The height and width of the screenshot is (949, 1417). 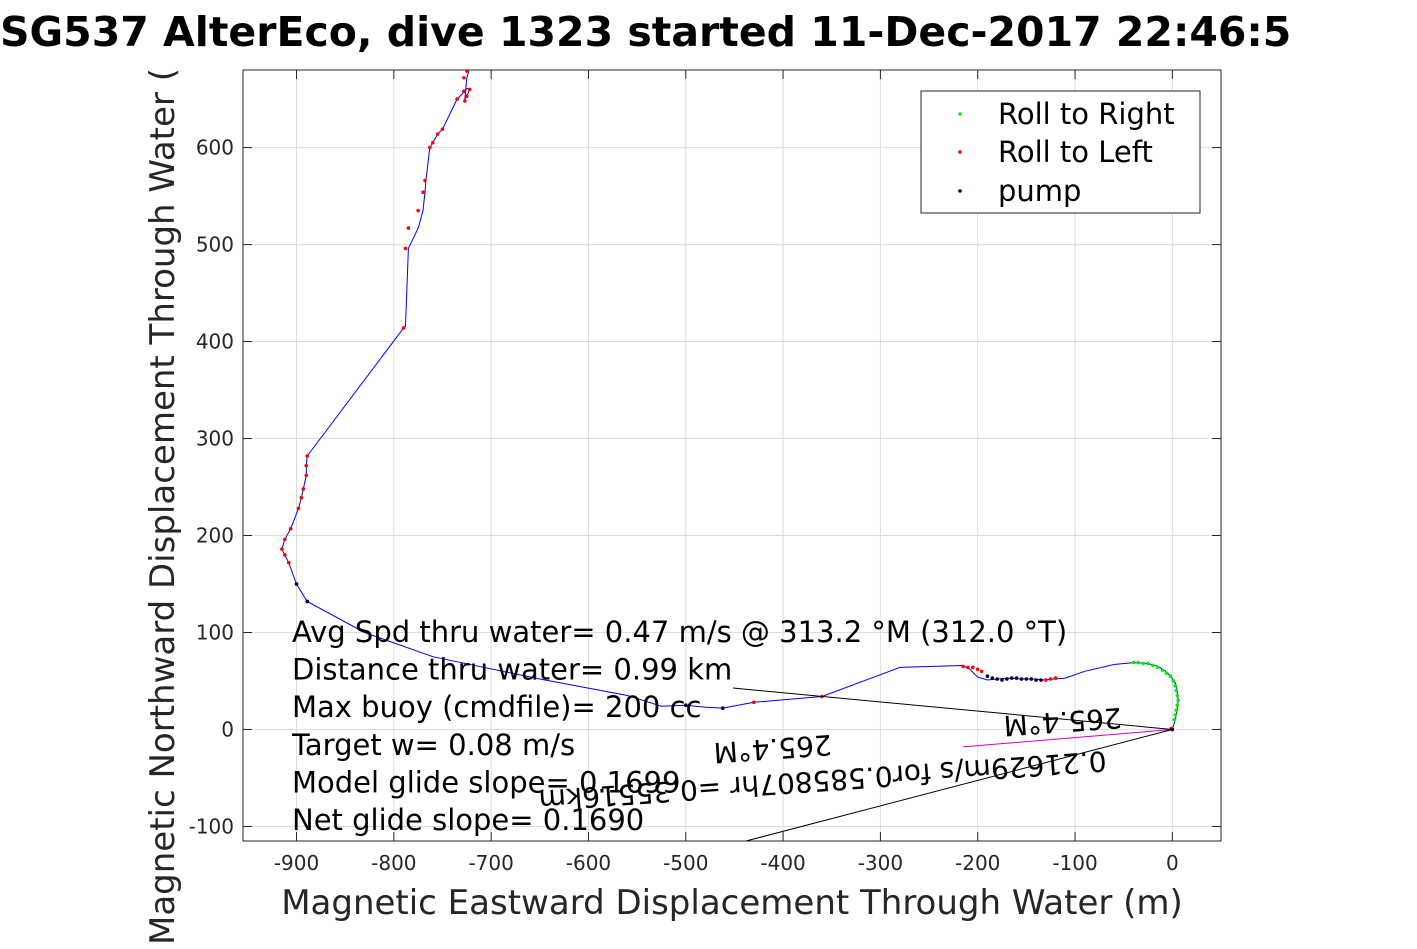 I want to click on legend-label-pump: pump, so click(x=1039, y=191).